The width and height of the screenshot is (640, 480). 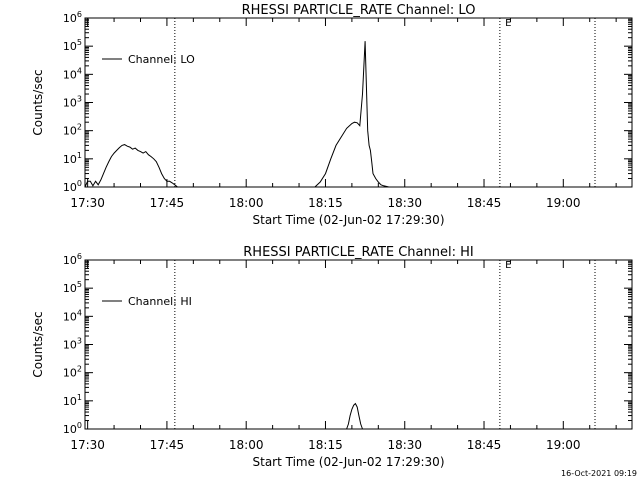 I want to click on legend-label: Channel: LO, so click(x=161, y=59).